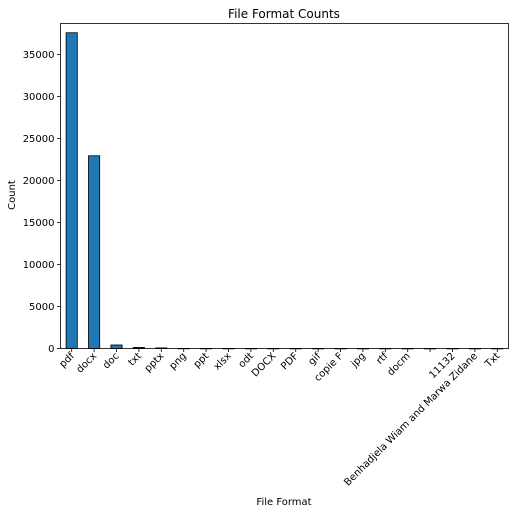  What do you see at coordinates (42, 202) in the screenshot?
I see `y-axis: 0 5000 10000 15000 20000 25000 30000 35000` at bounding box center [42, 202].